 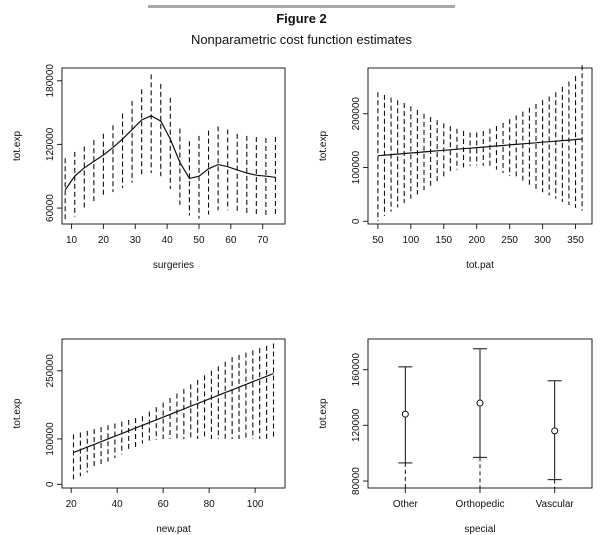 What do you see at coordinates (356, 114) in the screenshot?
I see `y-tick-label: 200000` at bounding box center [356, 114].